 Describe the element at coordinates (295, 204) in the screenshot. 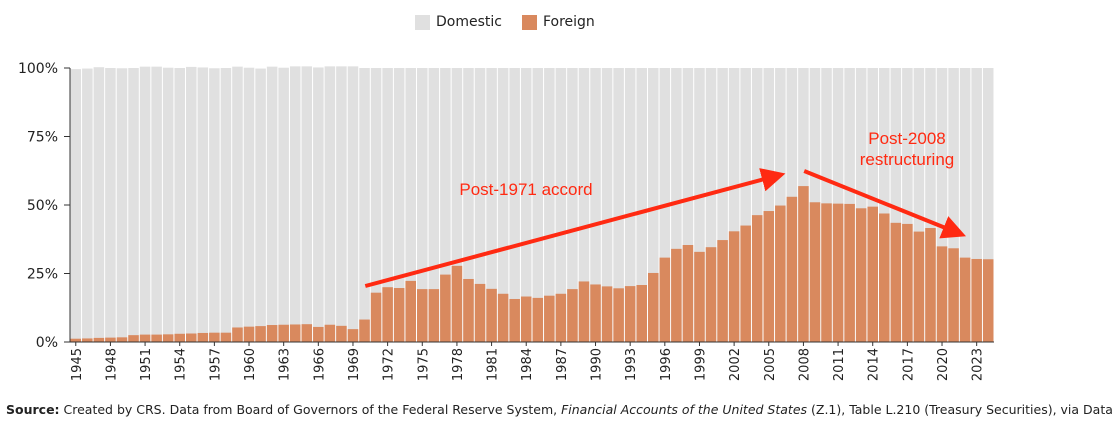

I see `bar-domestic-1964` at that location.